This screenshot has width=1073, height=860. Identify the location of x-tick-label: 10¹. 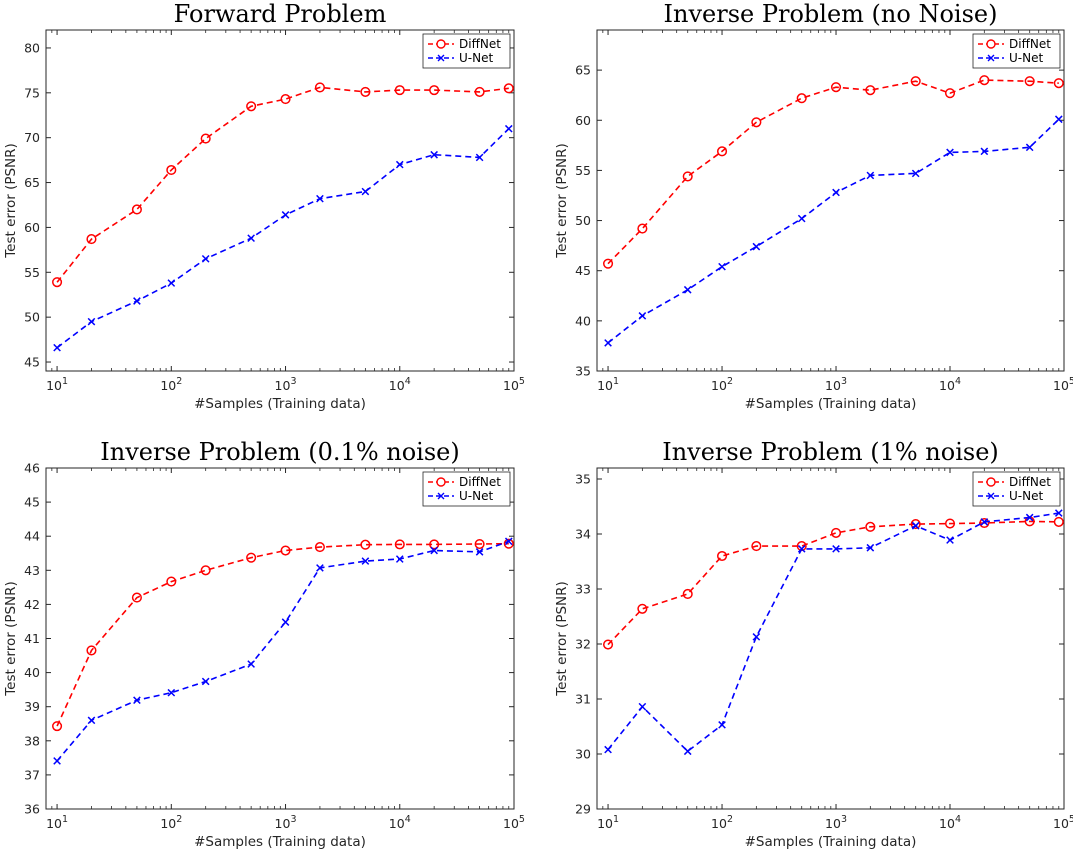
(57, 384).